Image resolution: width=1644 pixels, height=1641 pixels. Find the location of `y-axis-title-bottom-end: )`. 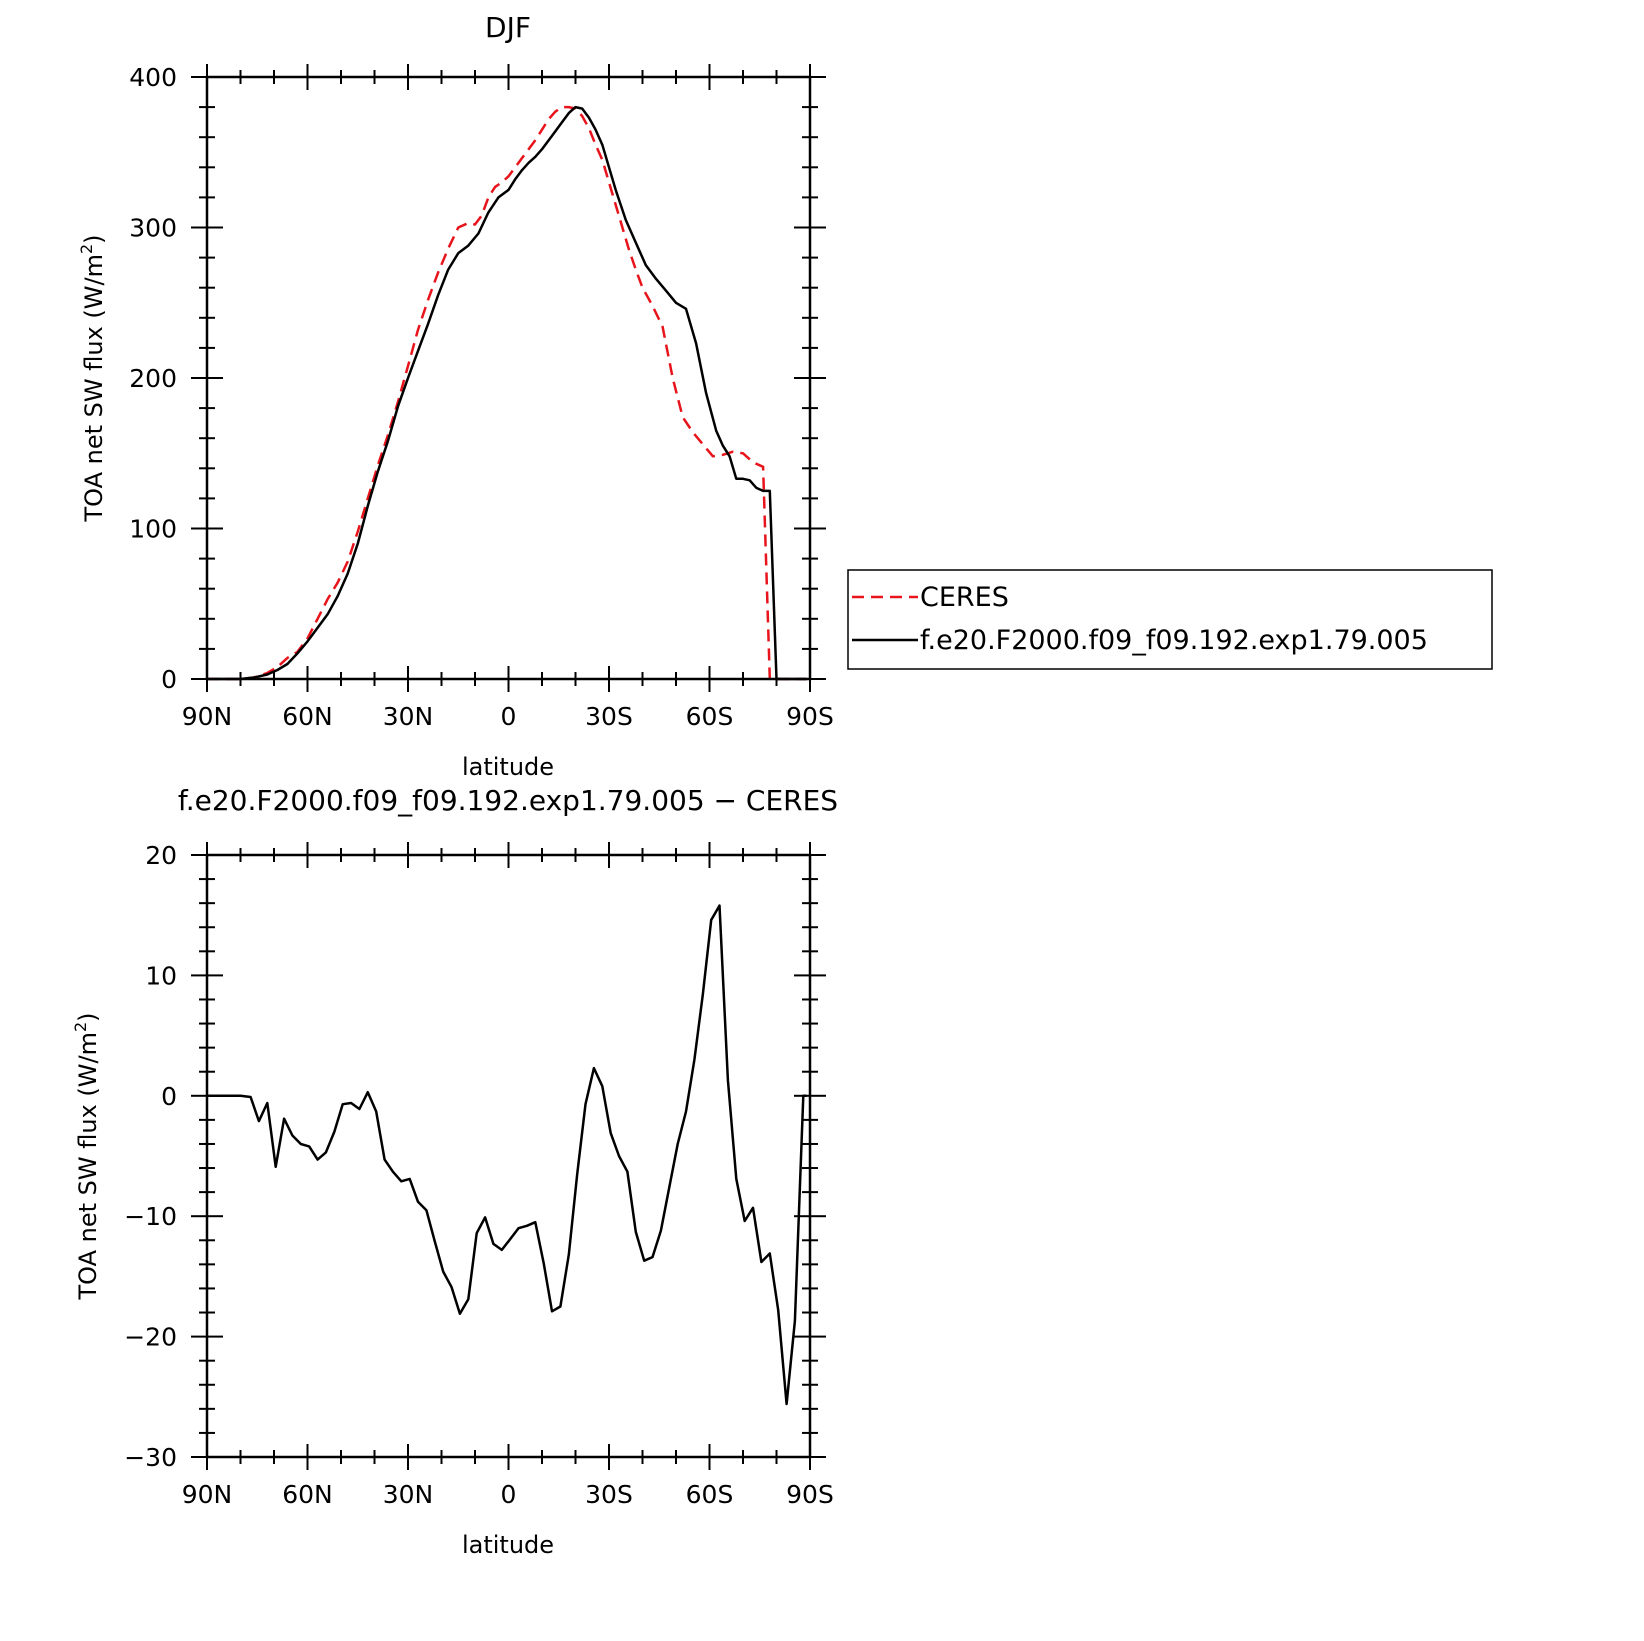

y-axis-title-bottom-end: ) is located at coordinates (88, 1016).